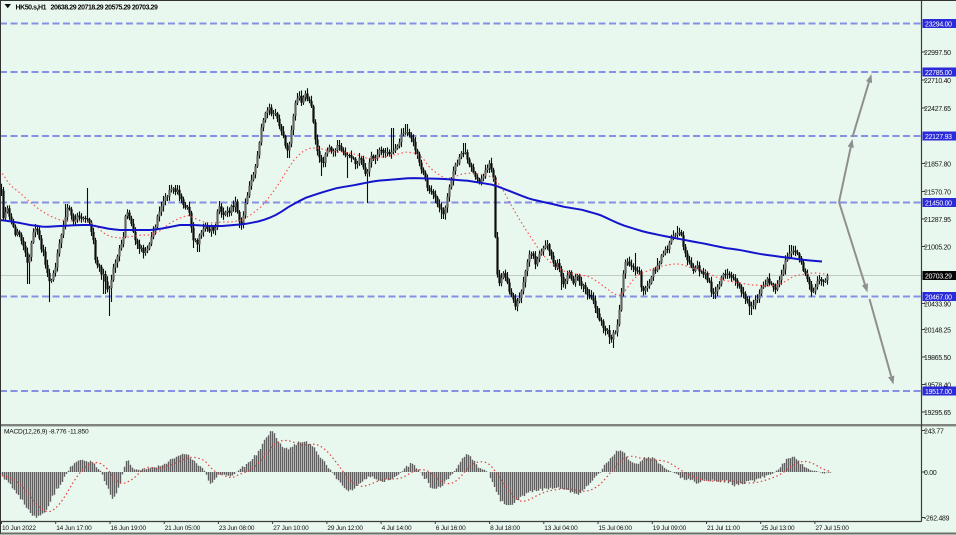 The height and width of the screenshot is (535, 956). What do you see at coordinates (937, 247) in the screenshot?
I see `svg-text: 21005.20` at bounding box center [937, 247].